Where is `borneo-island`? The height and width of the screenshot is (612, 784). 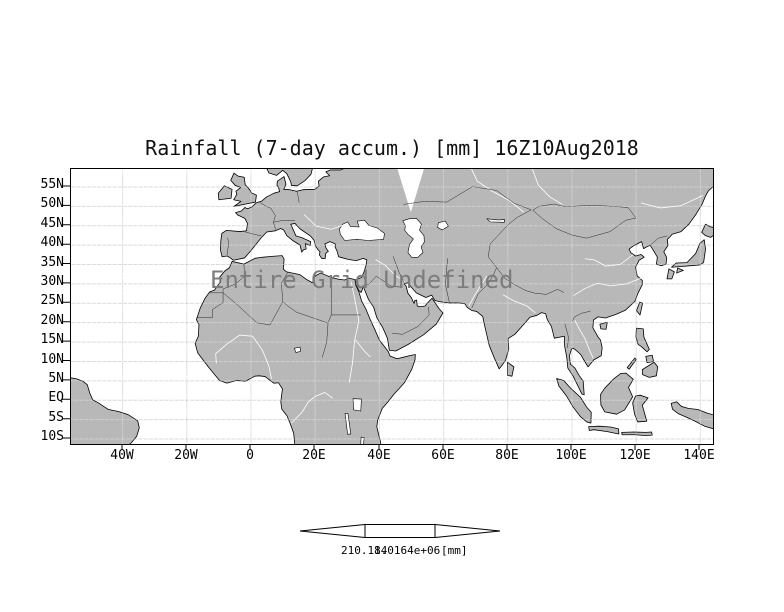 borneo-island is located at coordinates (617, 393).